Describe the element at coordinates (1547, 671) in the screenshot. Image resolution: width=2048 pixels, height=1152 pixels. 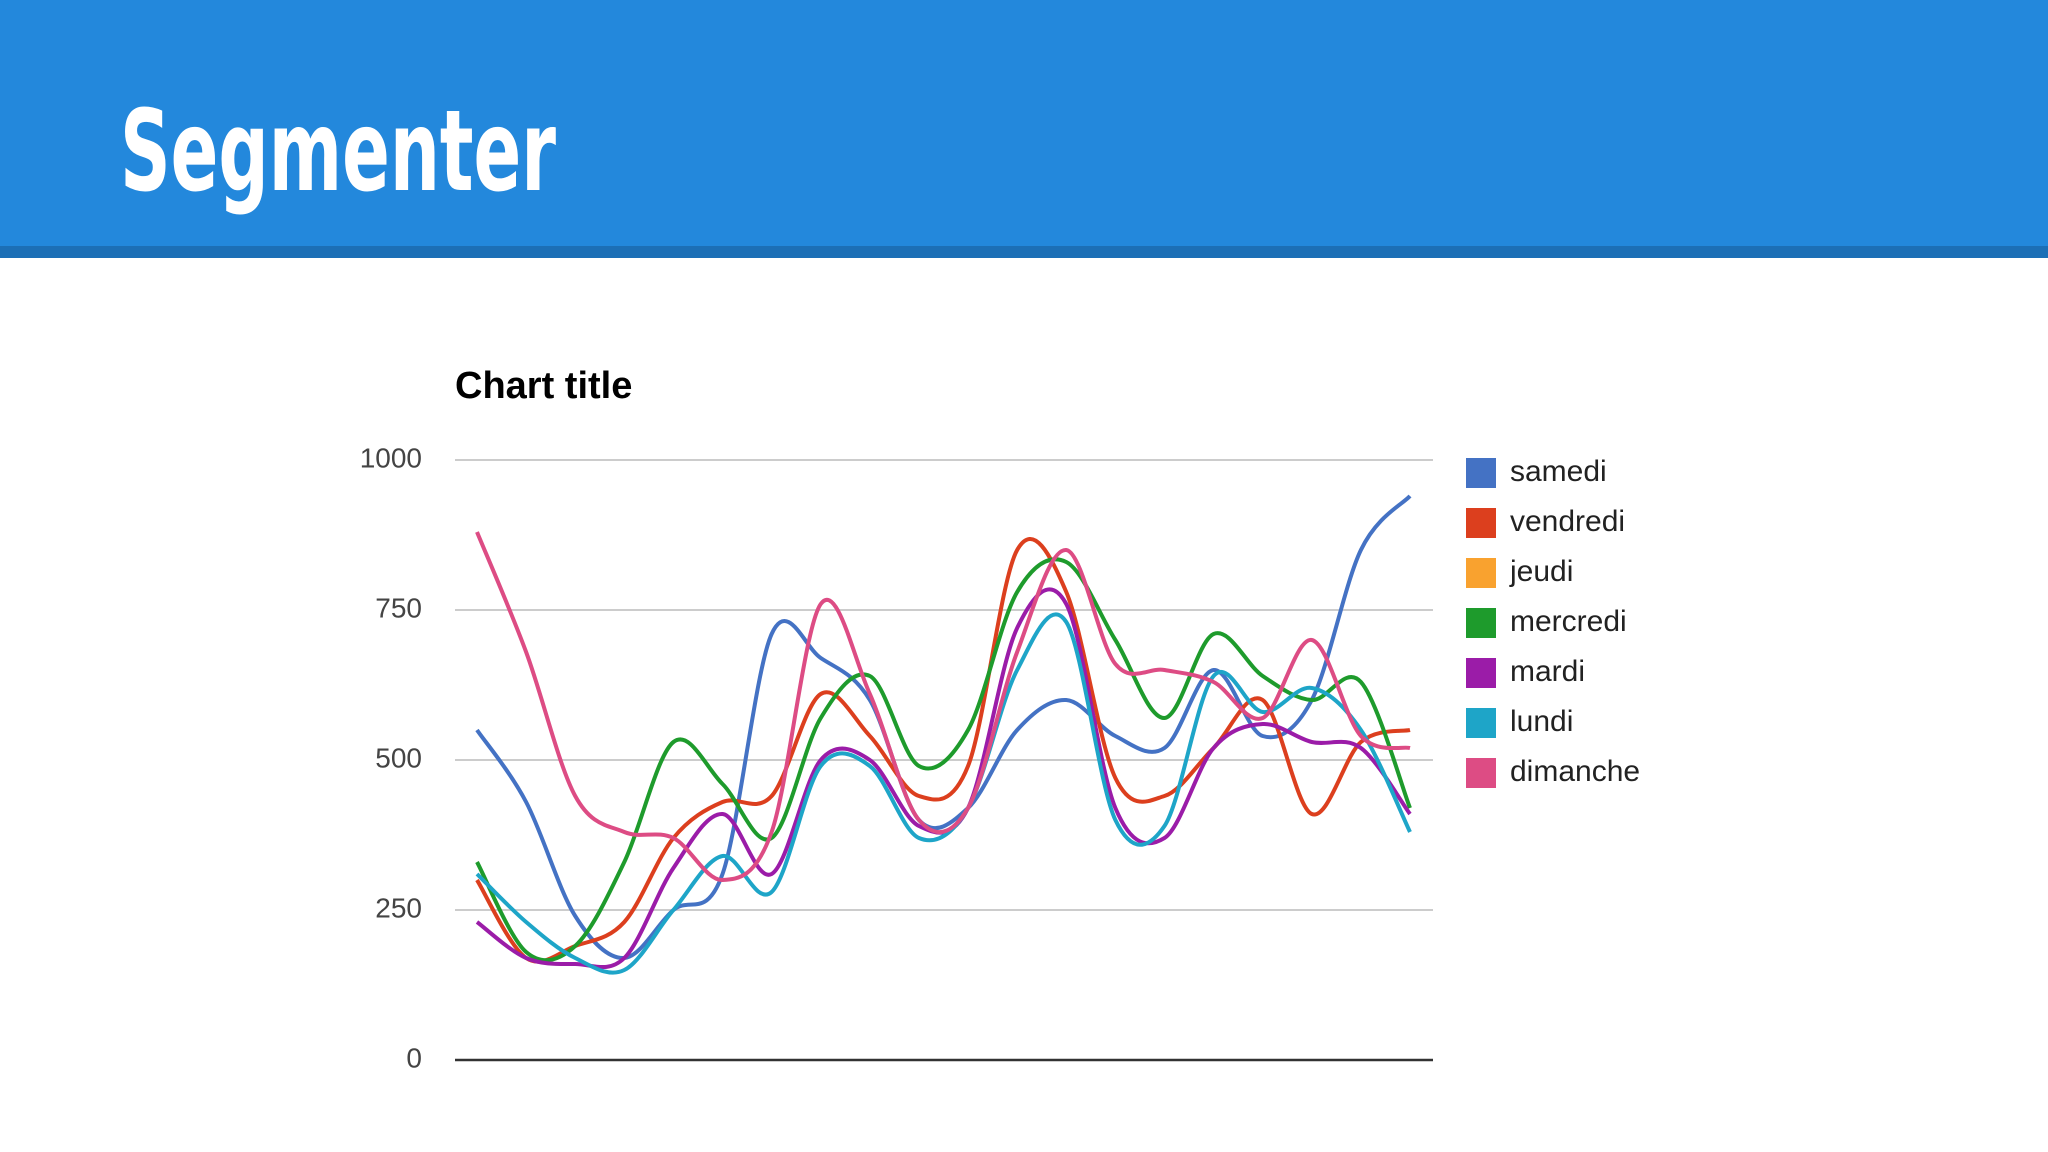
I see `legend-label: mardi` at that location.